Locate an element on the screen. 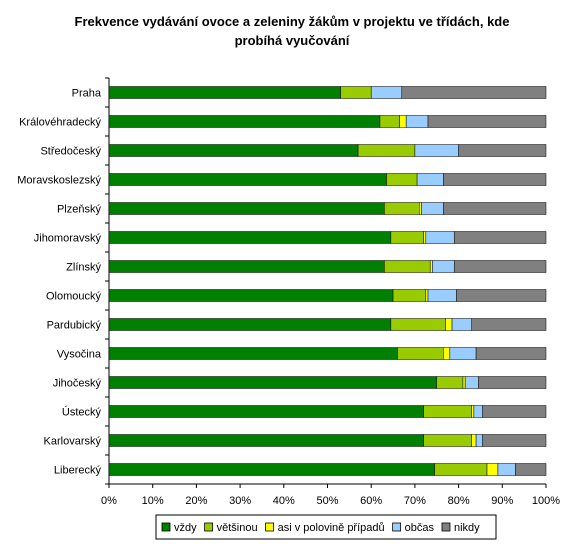 The width and height of the screenshot is (585, 553). legend-label: občas is located at coordinates (420, 528).